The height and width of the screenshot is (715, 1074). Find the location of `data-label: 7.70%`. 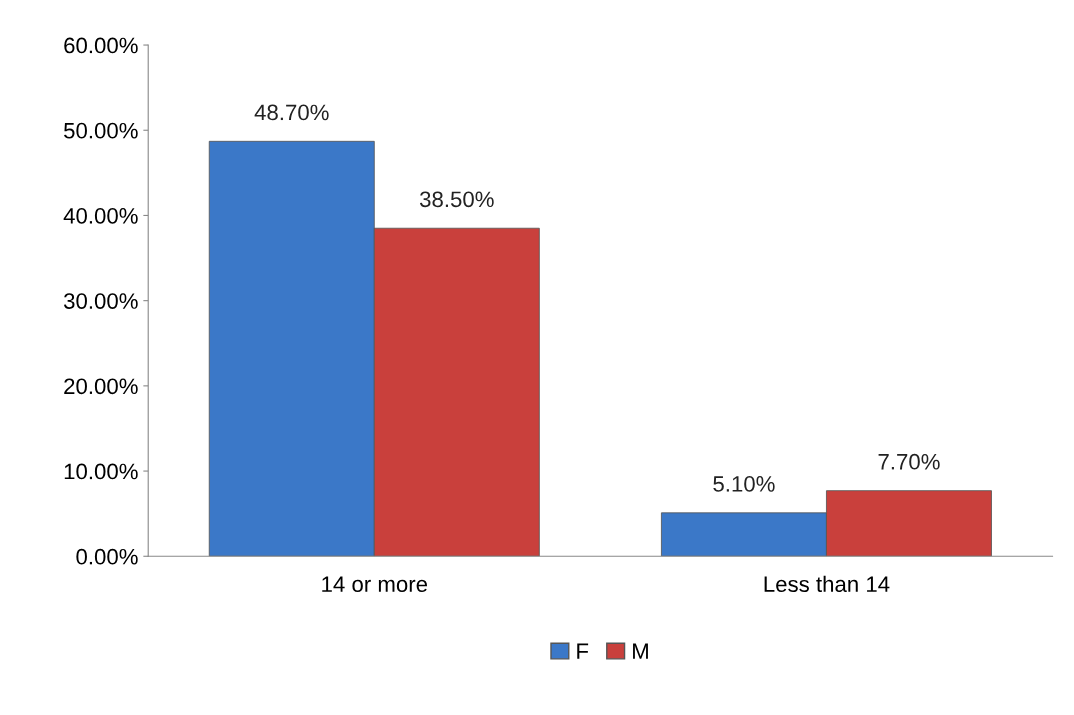

data-label: 7.70% is located at coordinates (909, 461).